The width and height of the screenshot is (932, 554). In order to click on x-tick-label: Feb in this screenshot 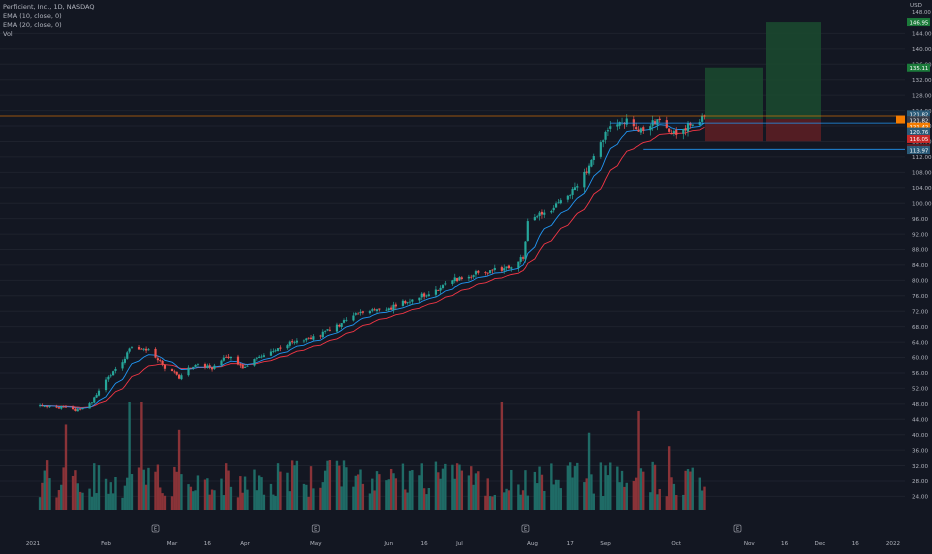, I will do `click(106, 544)`.